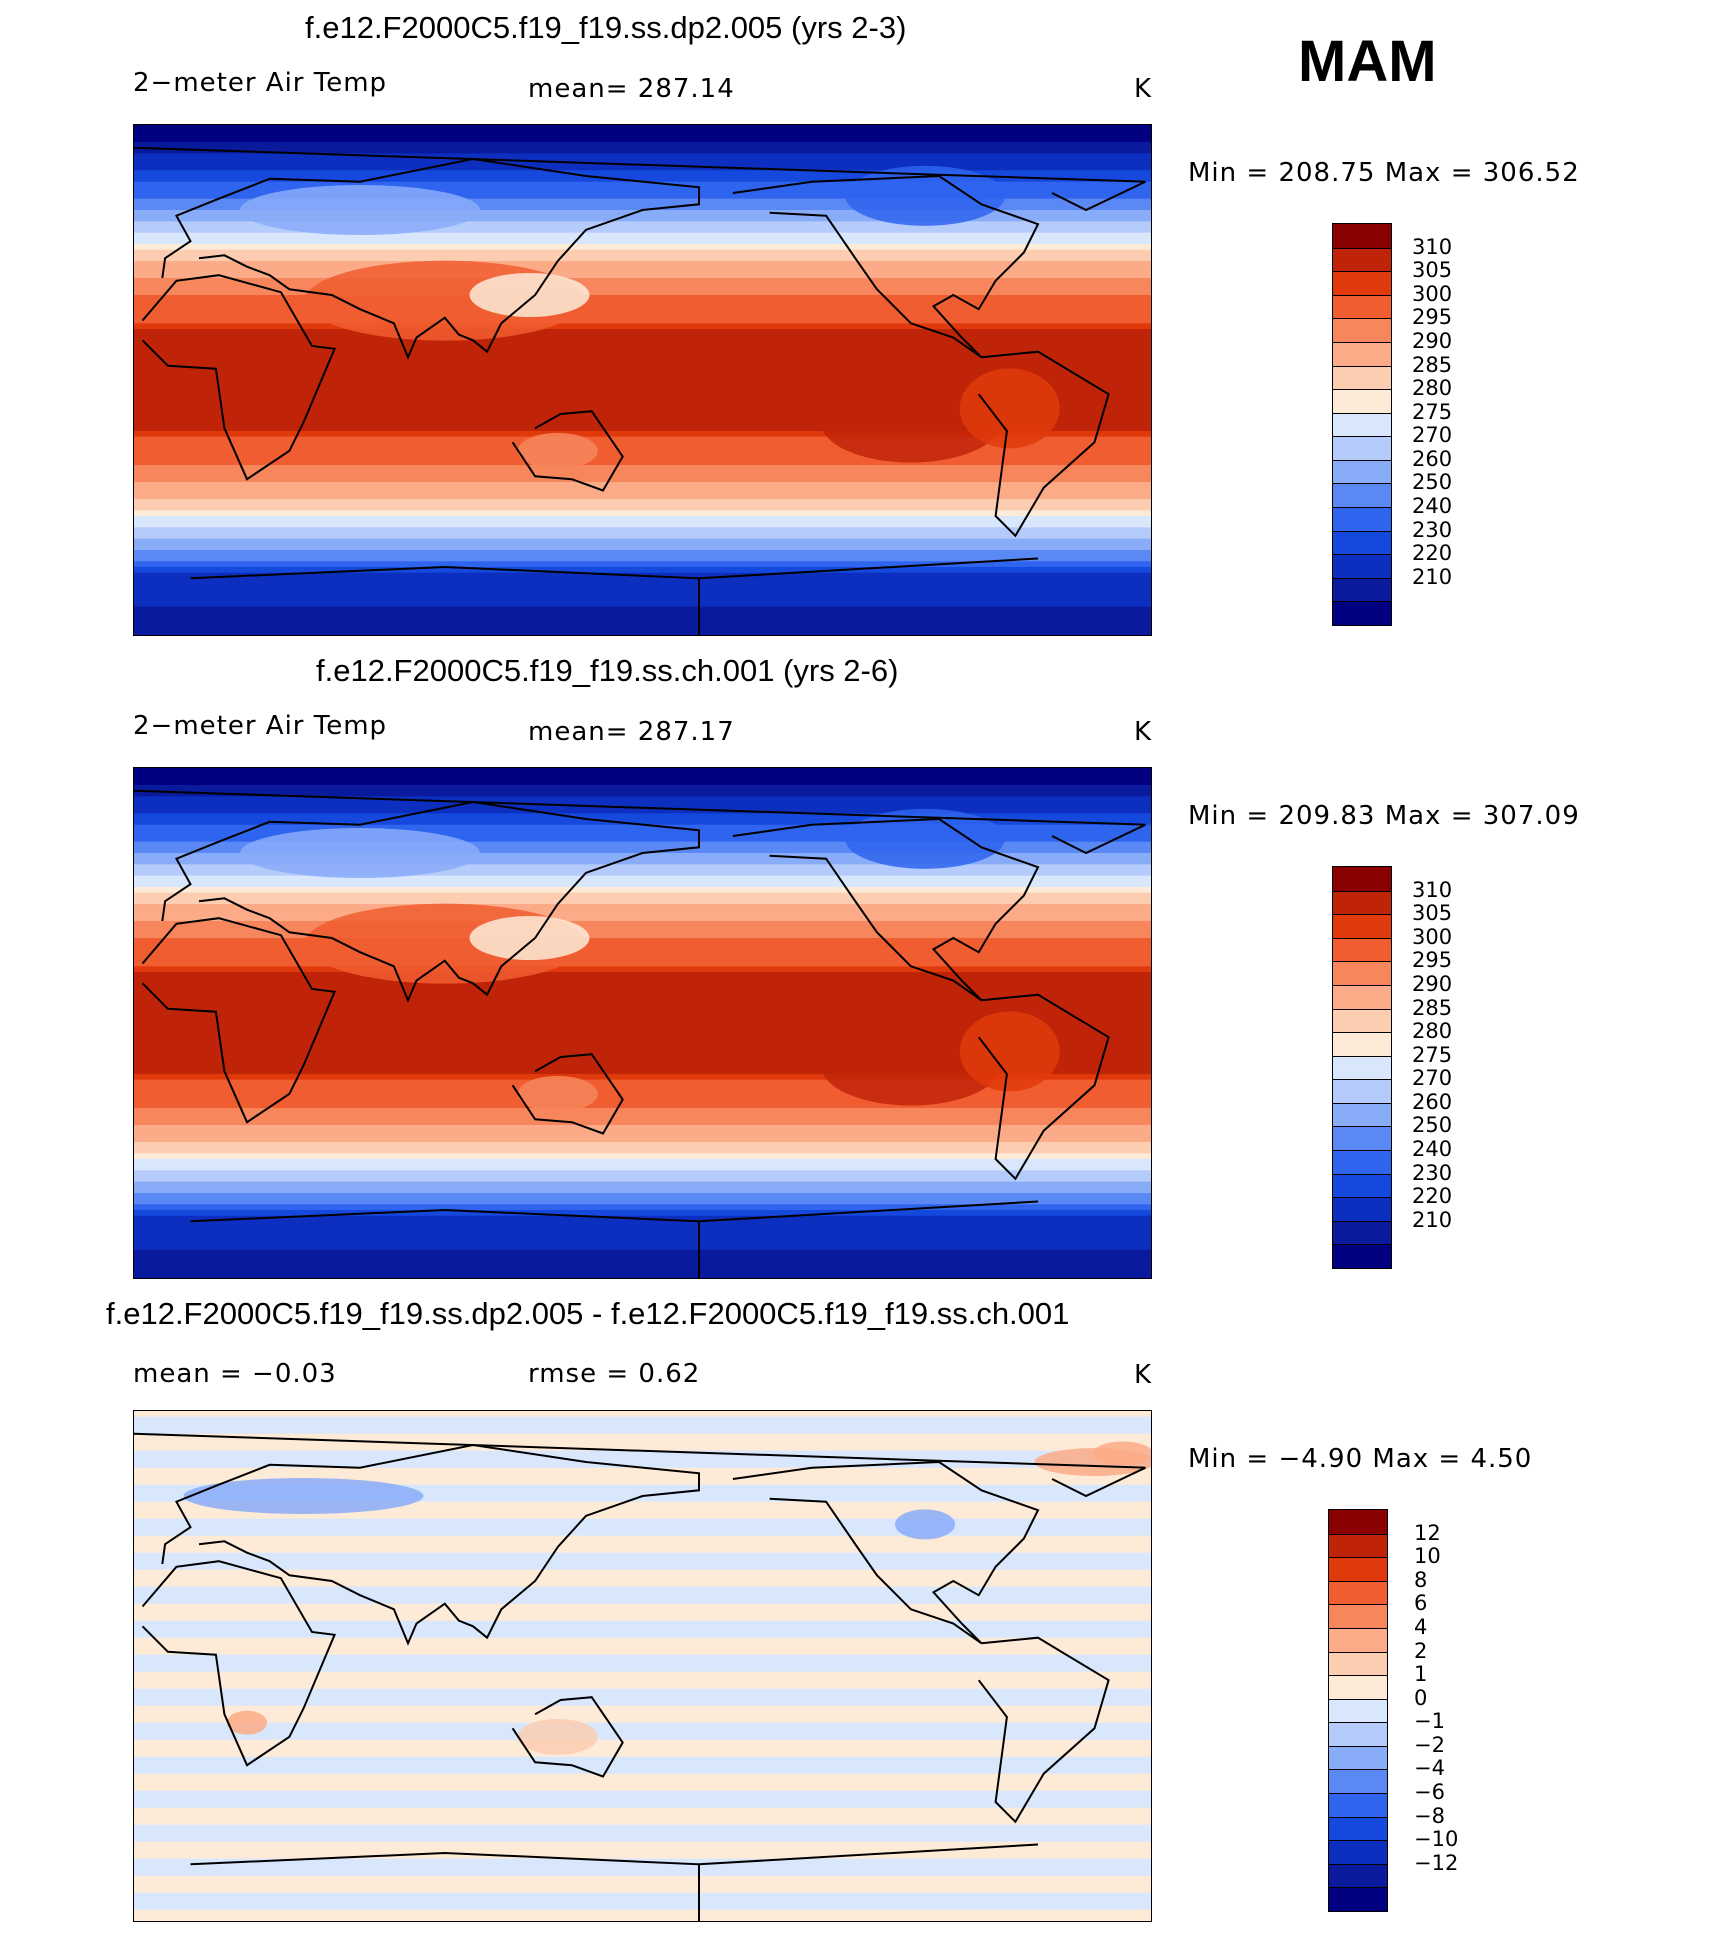 Image resolution: width=1710 pixels, height=1941 pixels. Describe the element at coordinates (1429, 1792) in the screenshot. I see `colorbar-tick-label: −6` at that location.